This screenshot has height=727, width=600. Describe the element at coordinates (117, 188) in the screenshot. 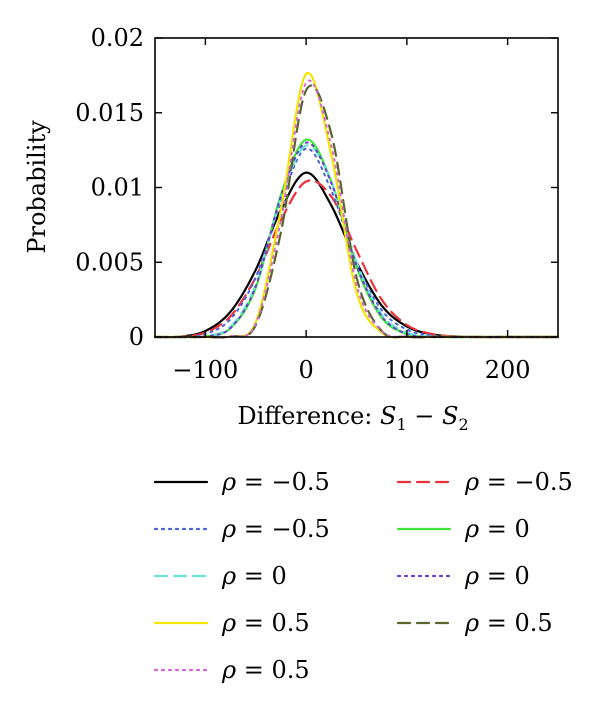

I see `y-tick-label: 0.01` at that location.